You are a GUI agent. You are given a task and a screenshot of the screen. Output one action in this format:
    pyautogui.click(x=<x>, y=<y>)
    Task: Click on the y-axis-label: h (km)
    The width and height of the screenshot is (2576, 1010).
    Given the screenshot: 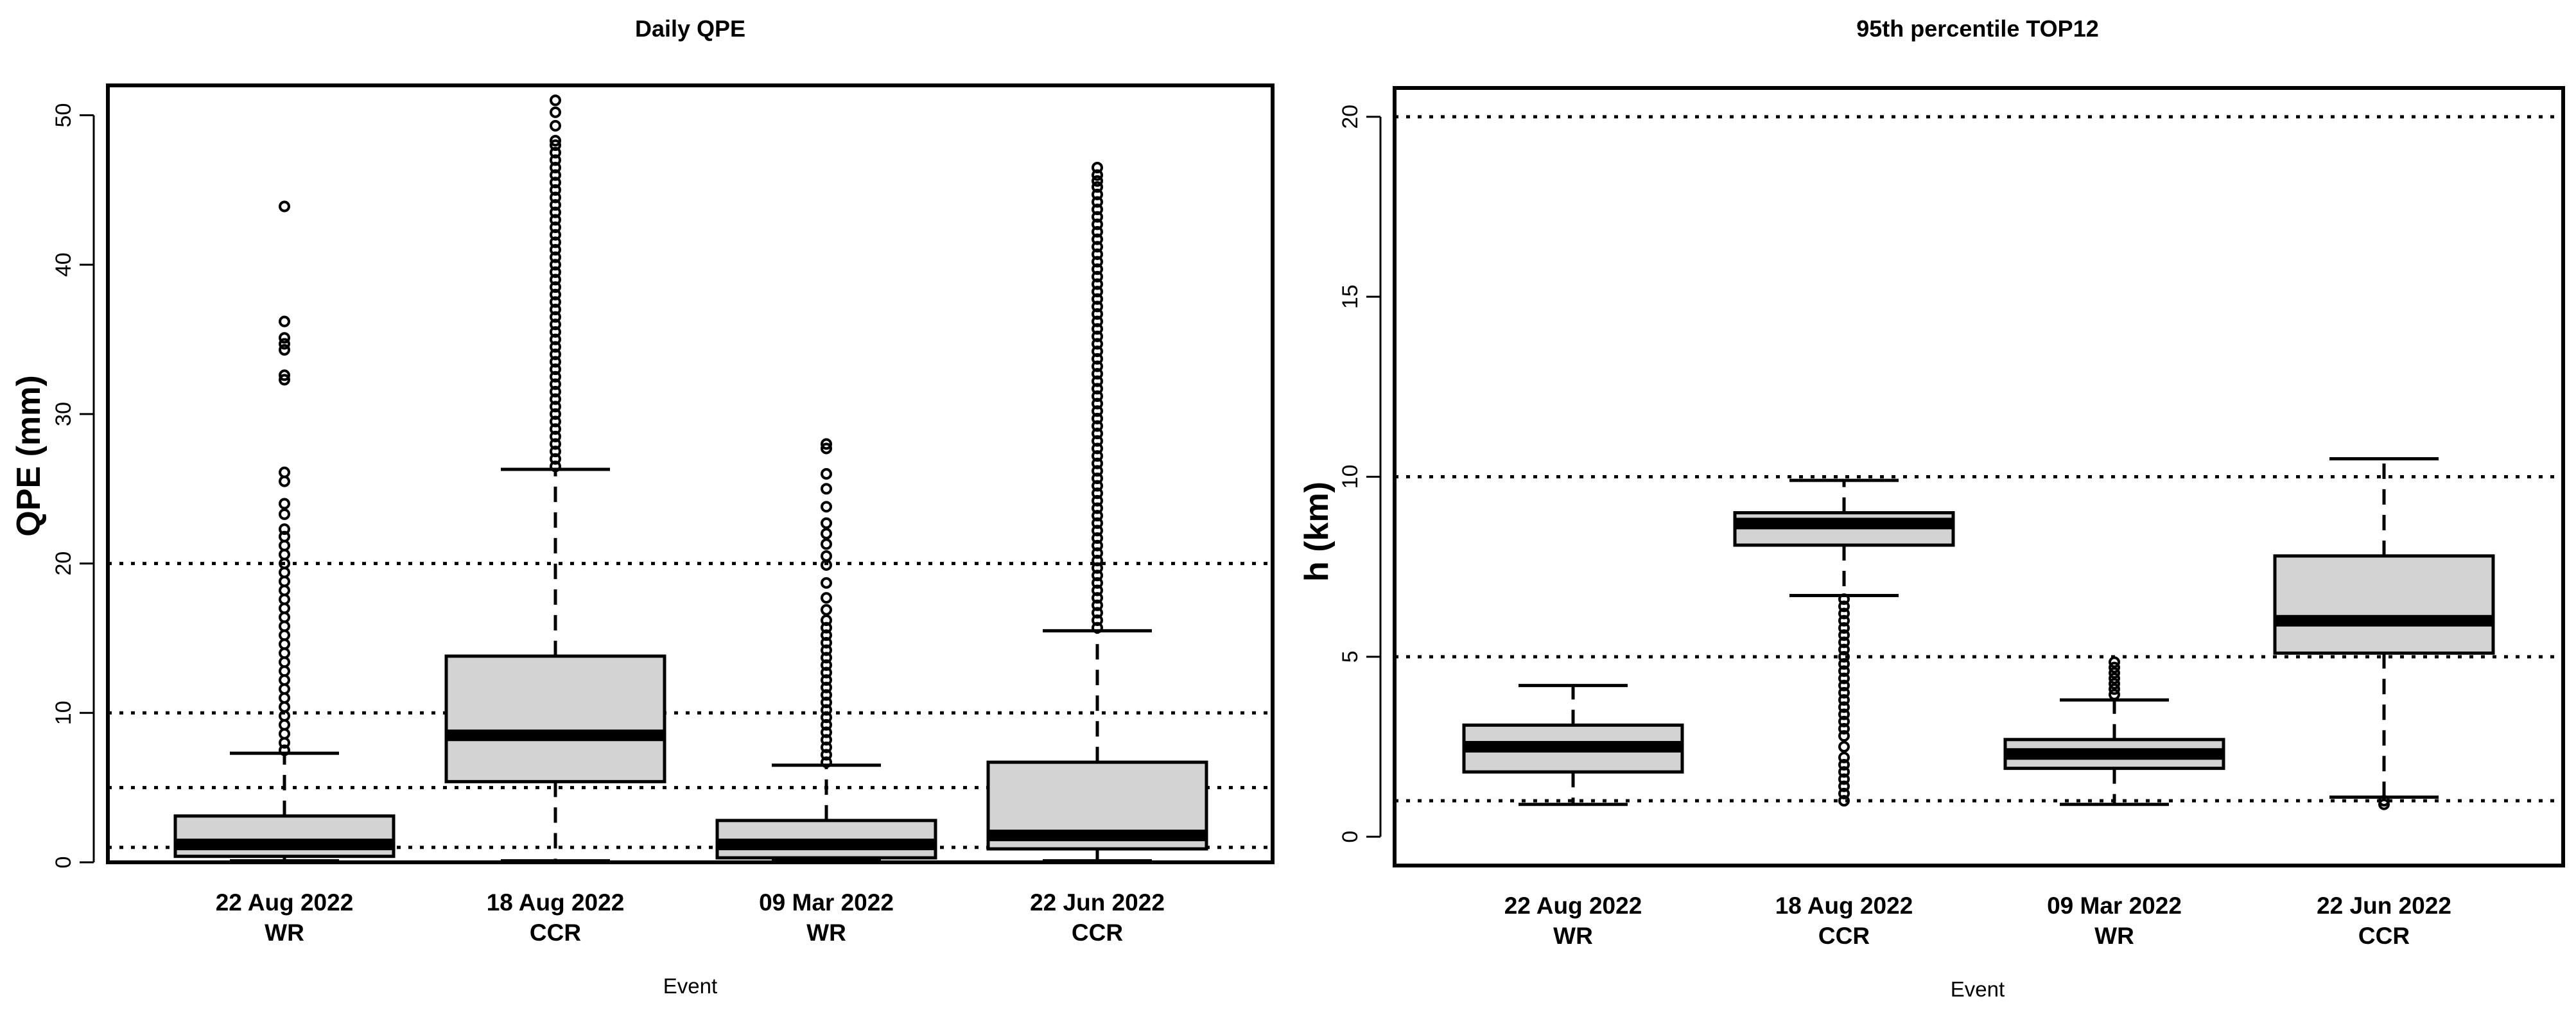 What is the action you would take?
    pyautogui.click(x=1317, y=532)
    